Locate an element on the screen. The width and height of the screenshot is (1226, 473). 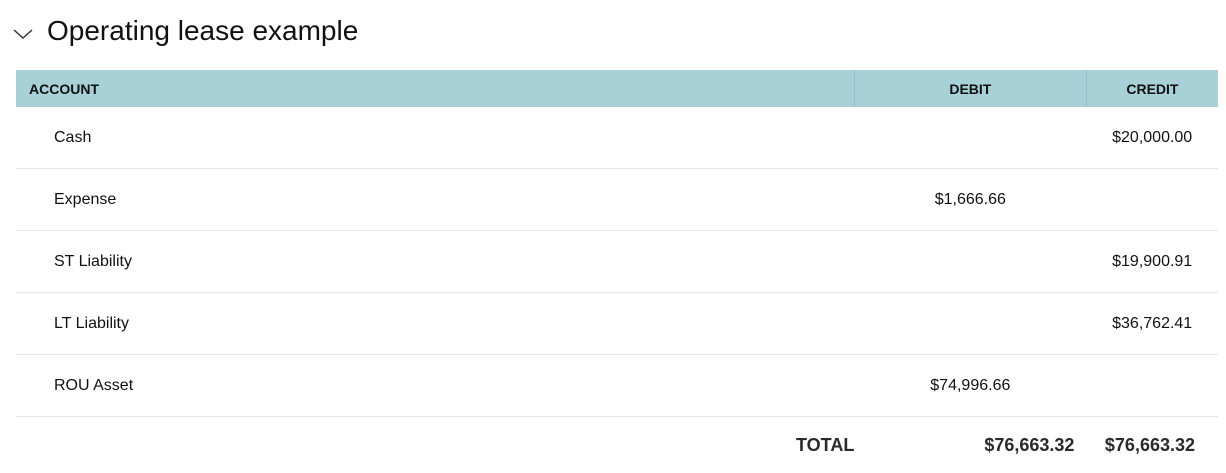
total-row: TOTAL $76,663.32 $76,663.32 is located at coordinates (617, 445).